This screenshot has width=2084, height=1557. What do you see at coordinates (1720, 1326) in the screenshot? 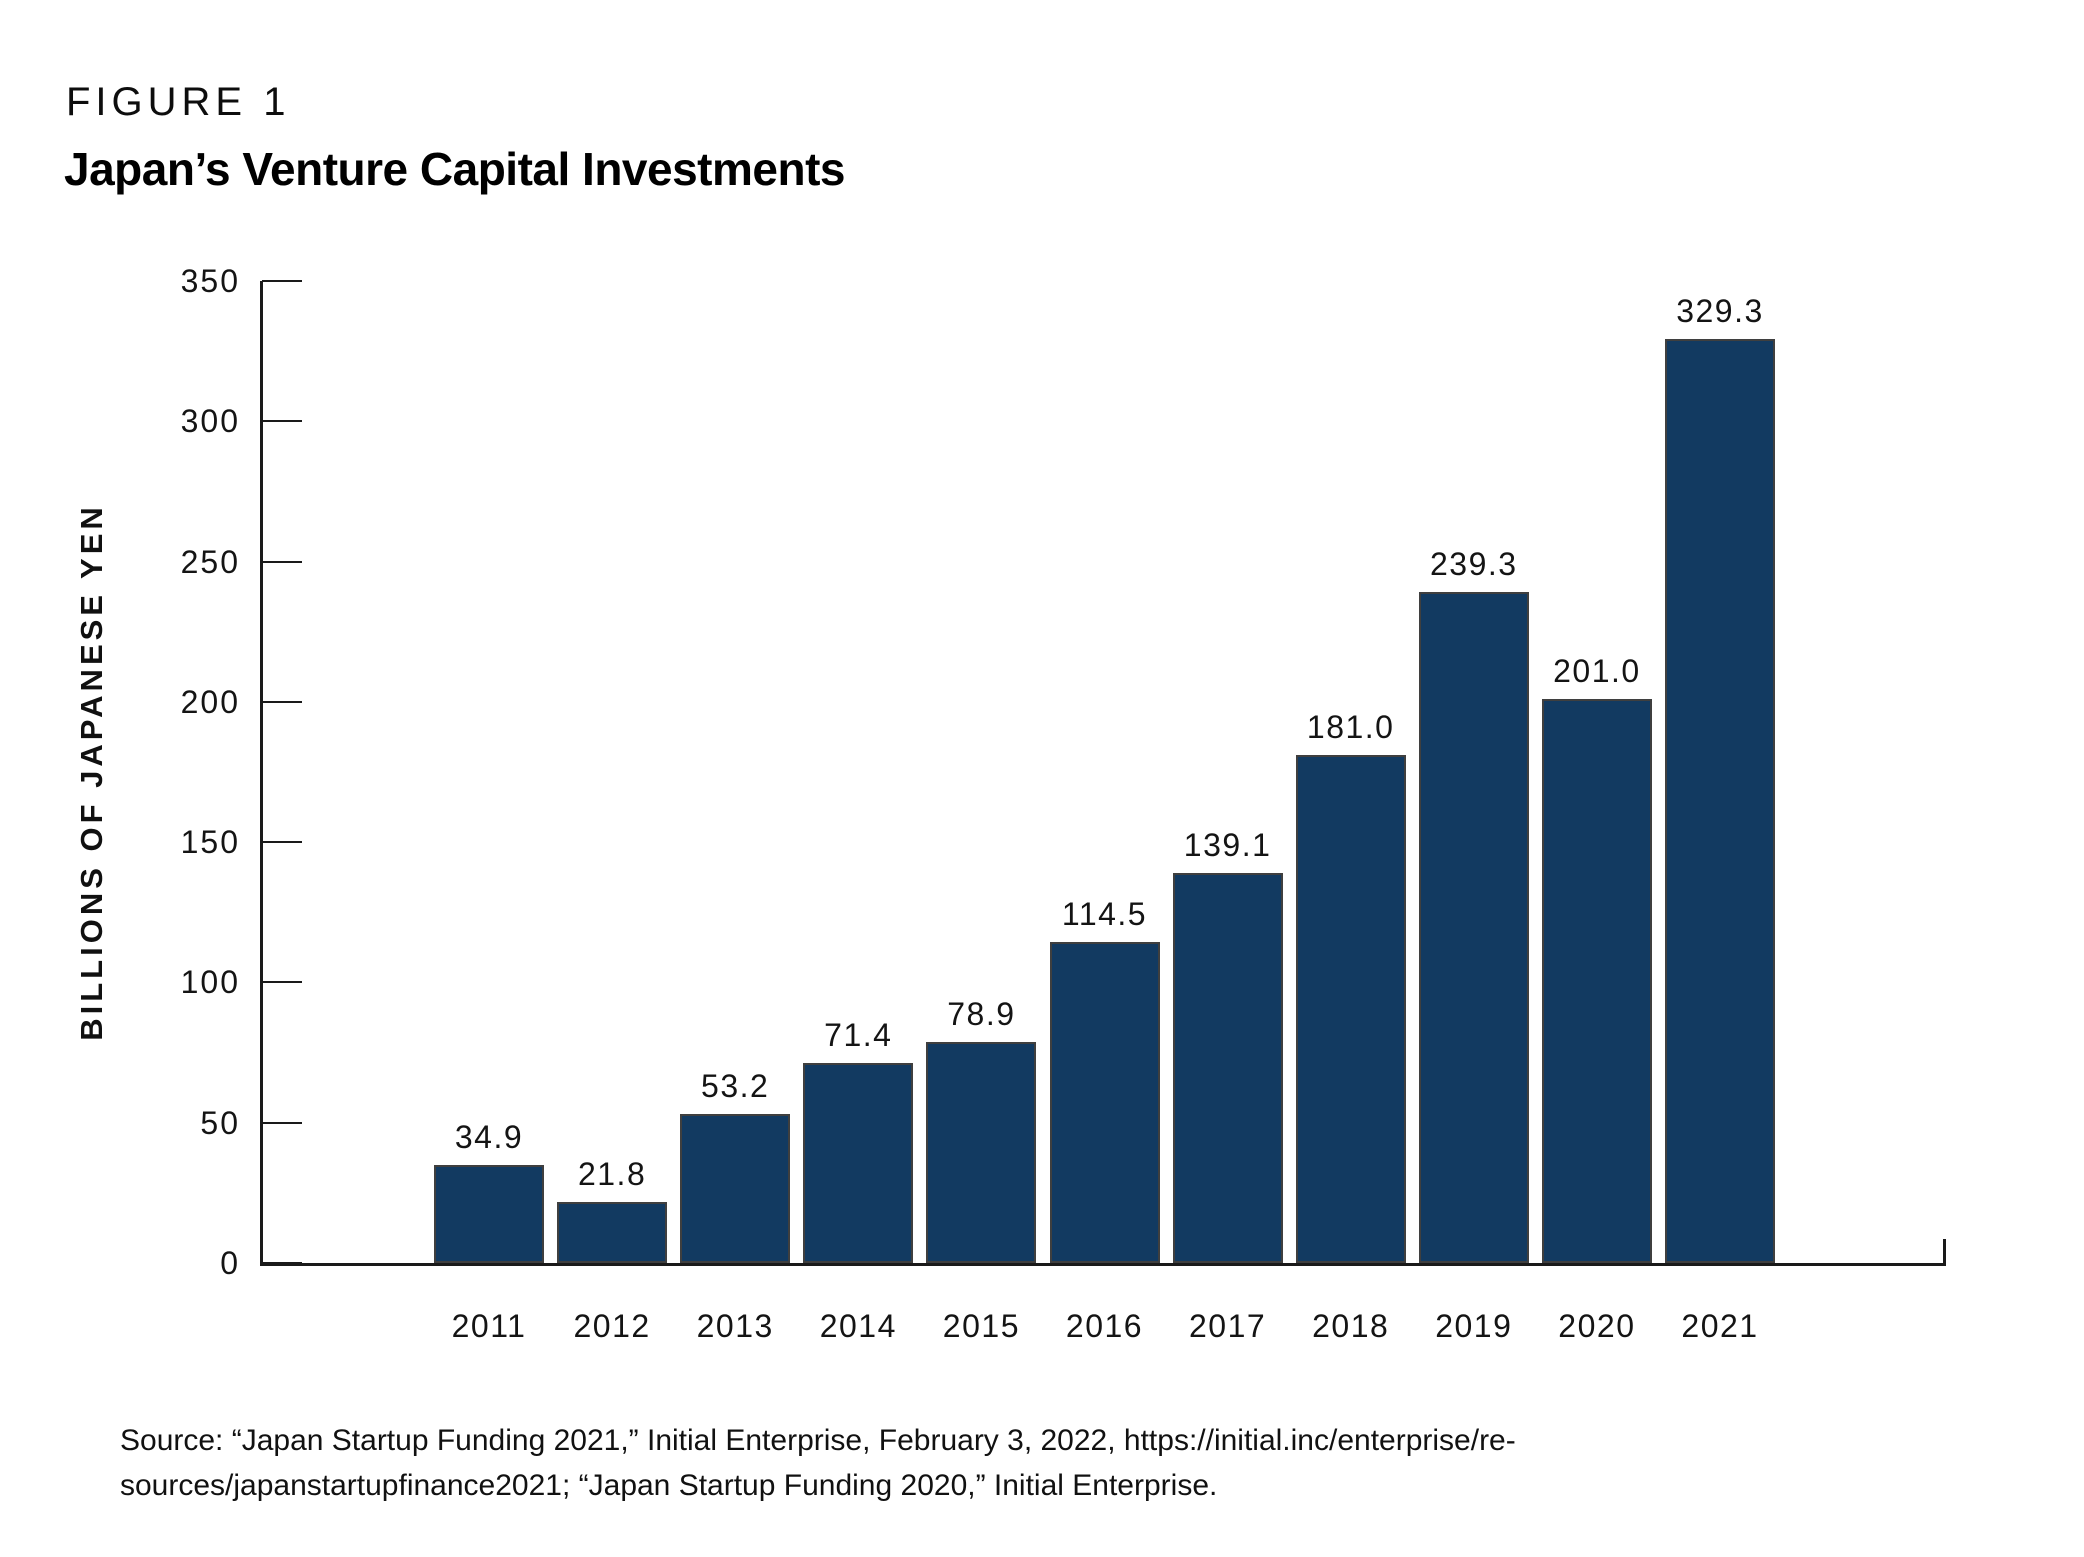
I see `x-tick-label: 2021` at bounding box center [1720, 1326].